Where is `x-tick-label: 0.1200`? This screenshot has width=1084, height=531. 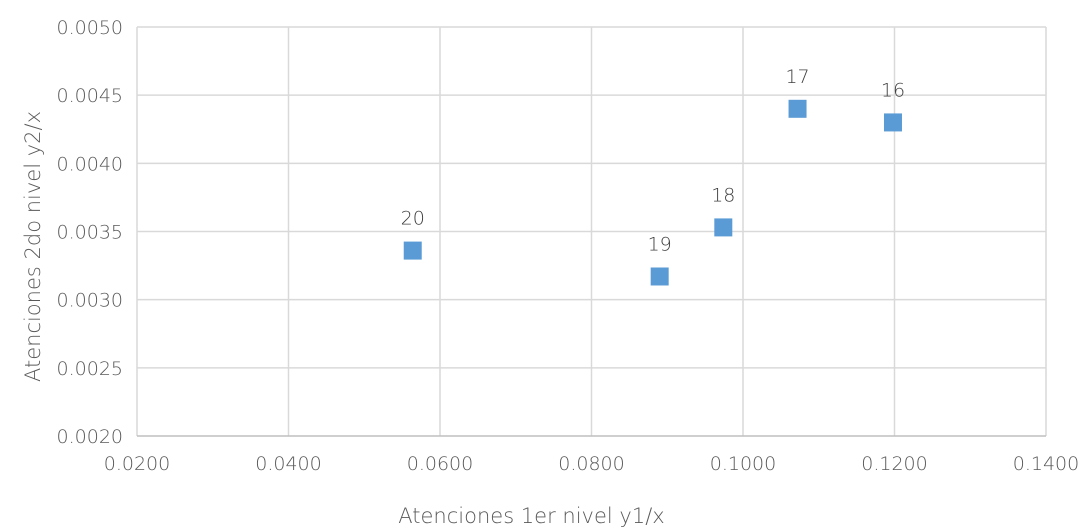
x-tick-label: 0.1200 is located at coordinates (894, 464).